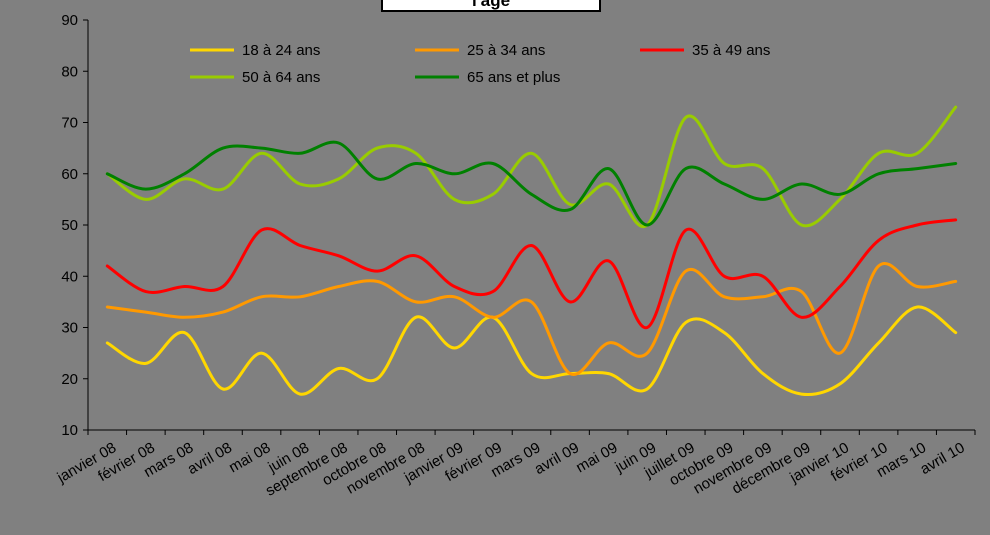  Describe the element at coordinates (942, 458) in the screenshot. I see `x-tick-label: avril 10` at that location.